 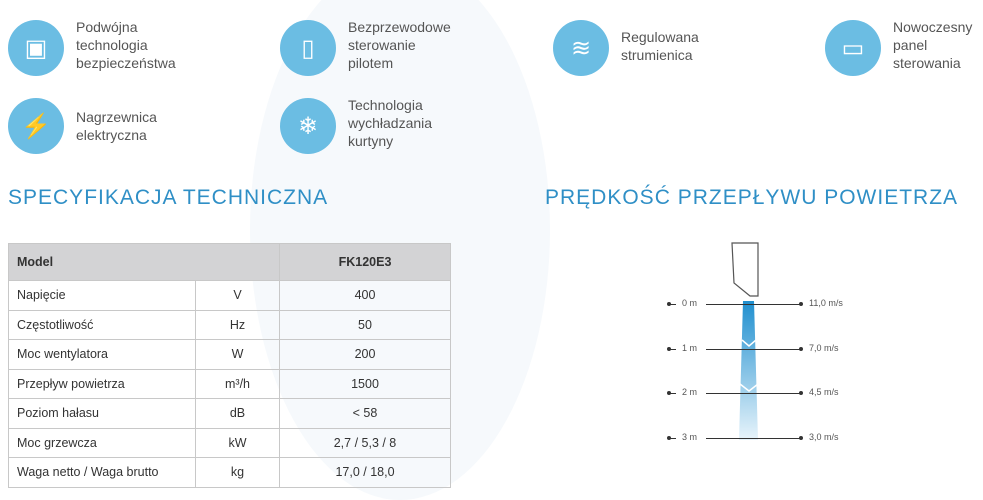 I want to click on feature-cooling: ❄ Technologia wychładzania kurtyny, so click(x=356, y=125).